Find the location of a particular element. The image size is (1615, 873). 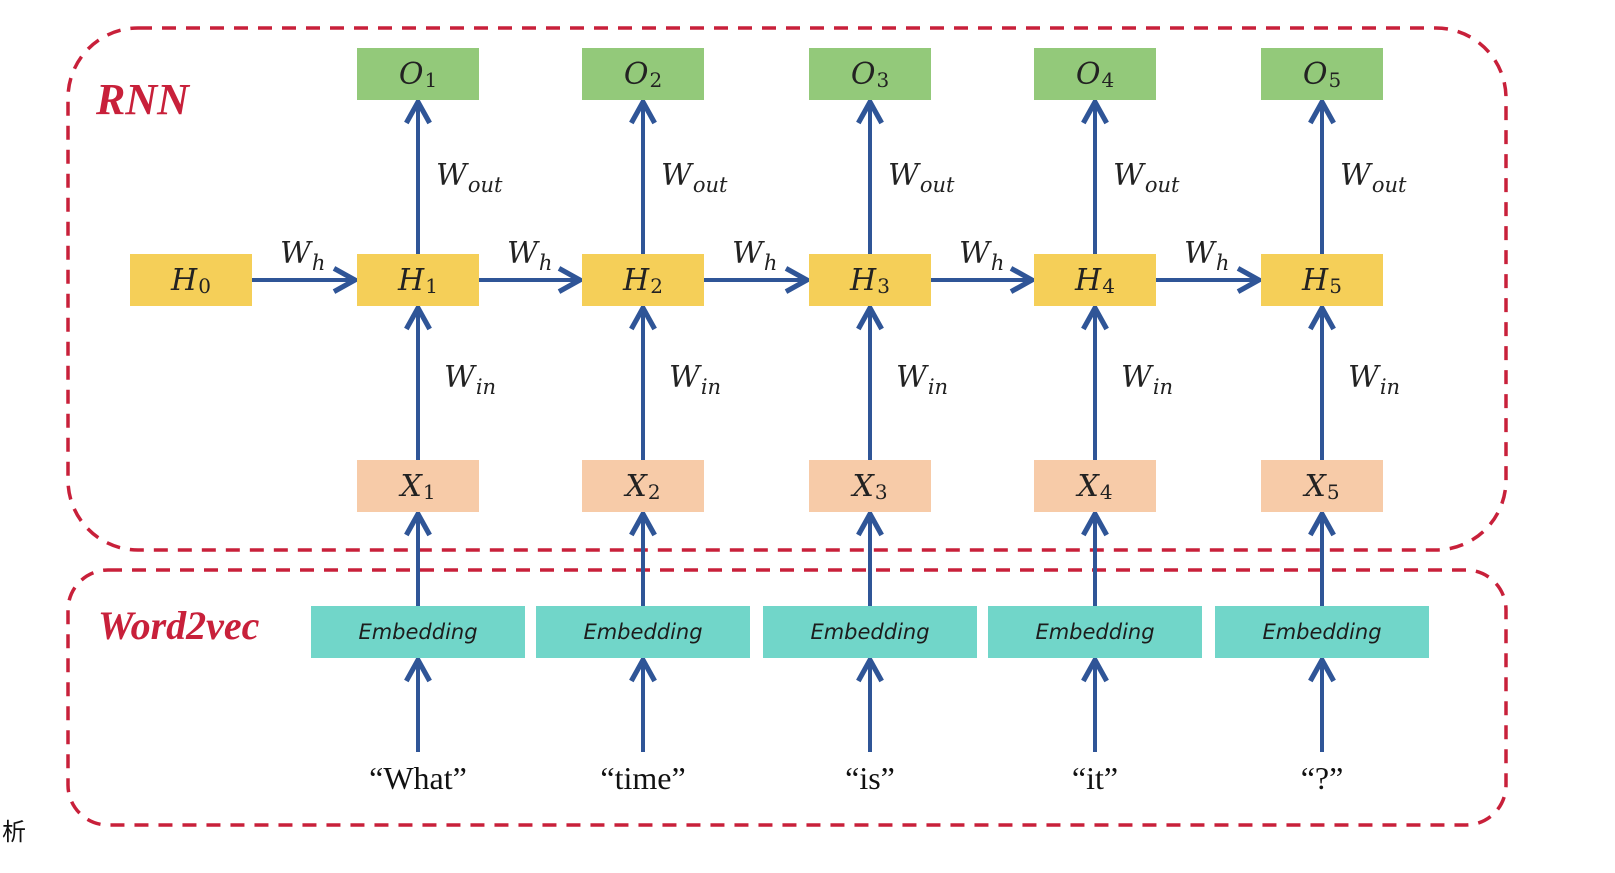

input-word-1: “What” is located at coordinates (418, 778).